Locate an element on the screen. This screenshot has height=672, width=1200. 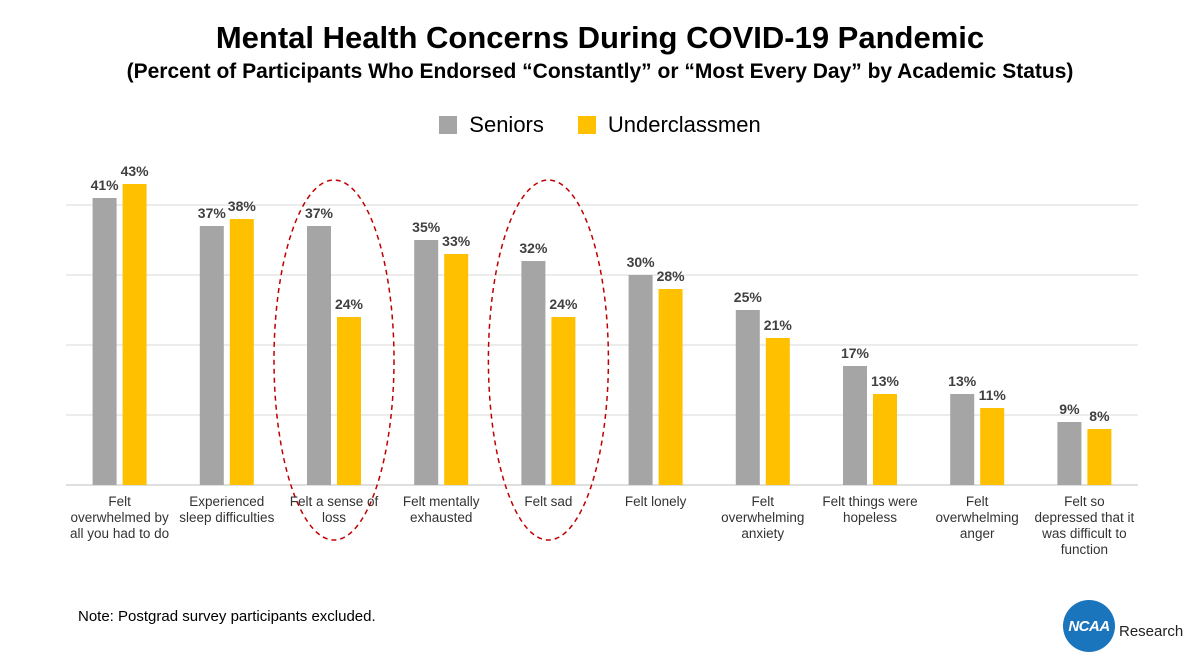
category-label: Felt overwhelming anxiety is located at coordinates (763, 518).